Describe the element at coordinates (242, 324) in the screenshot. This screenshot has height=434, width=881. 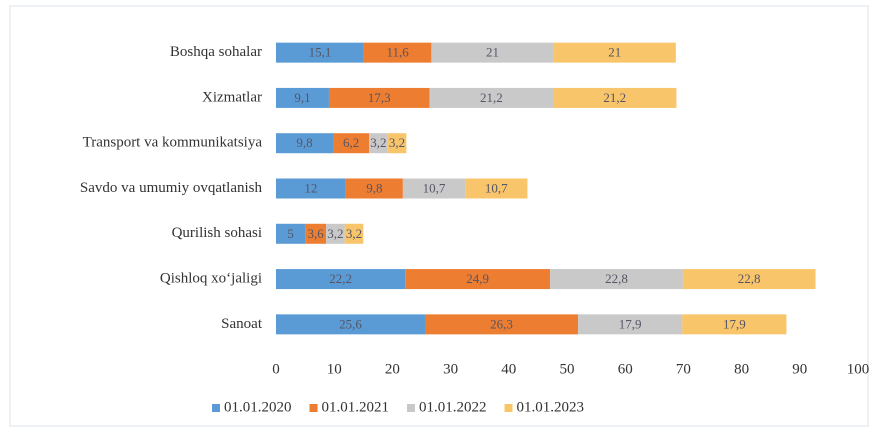
I see `category-label: Sanoat` at that location.